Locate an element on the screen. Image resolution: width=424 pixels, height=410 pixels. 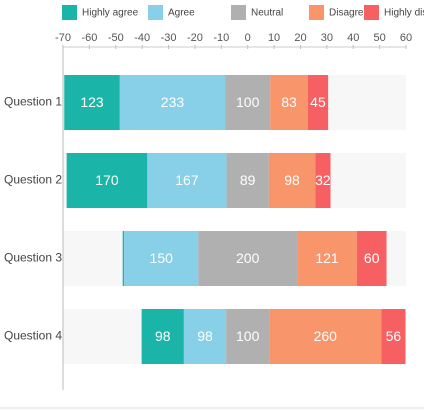
x-tick-label: 10 is located at coordinates (274, 38).